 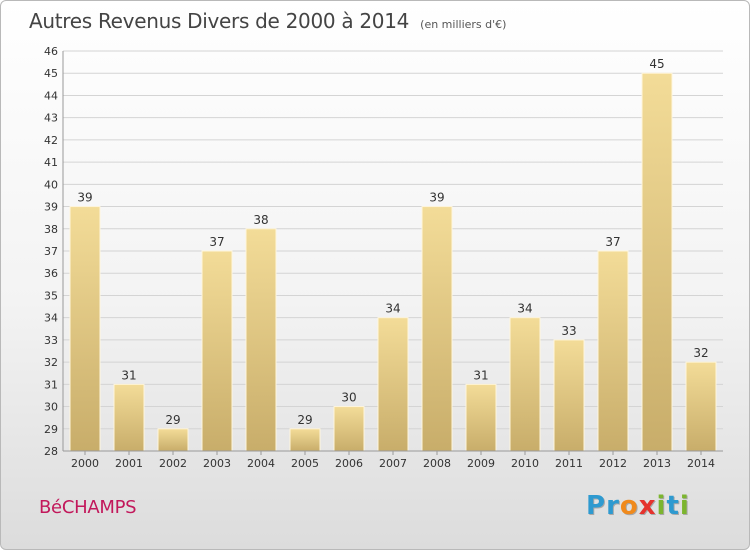 What do you see at coordinates (51, 318) in the screenshot?
I see `y-tick-label: 34` at bounding box center [51, 318].